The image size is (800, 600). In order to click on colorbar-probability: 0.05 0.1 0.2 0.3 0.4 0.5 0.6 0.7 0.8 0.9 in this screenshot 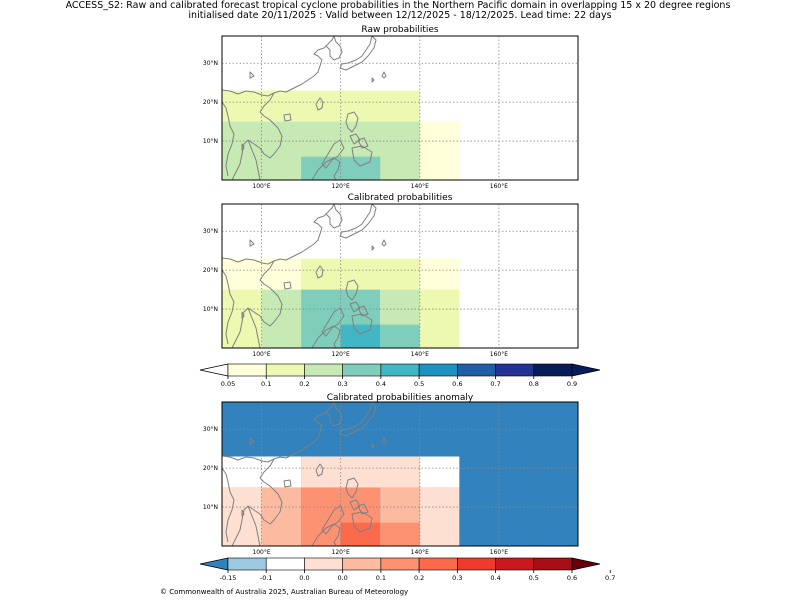, I will do `click(400, 375)`.